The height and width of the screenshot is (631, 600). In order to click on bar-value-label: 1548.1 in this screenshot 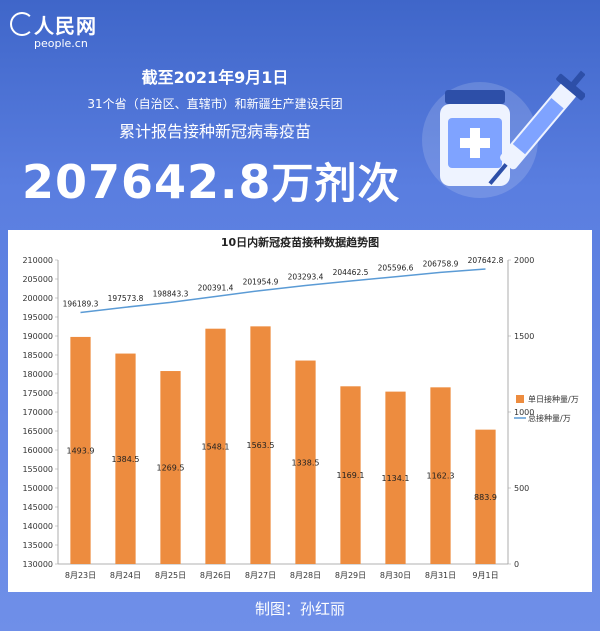, I will do `click(216, 446)`.